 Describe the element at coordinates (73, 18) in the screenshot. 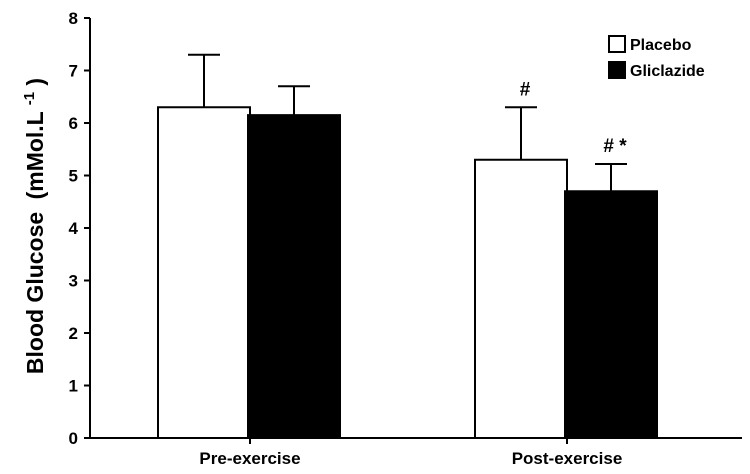

I see `y-tick-label: 8` at that location.